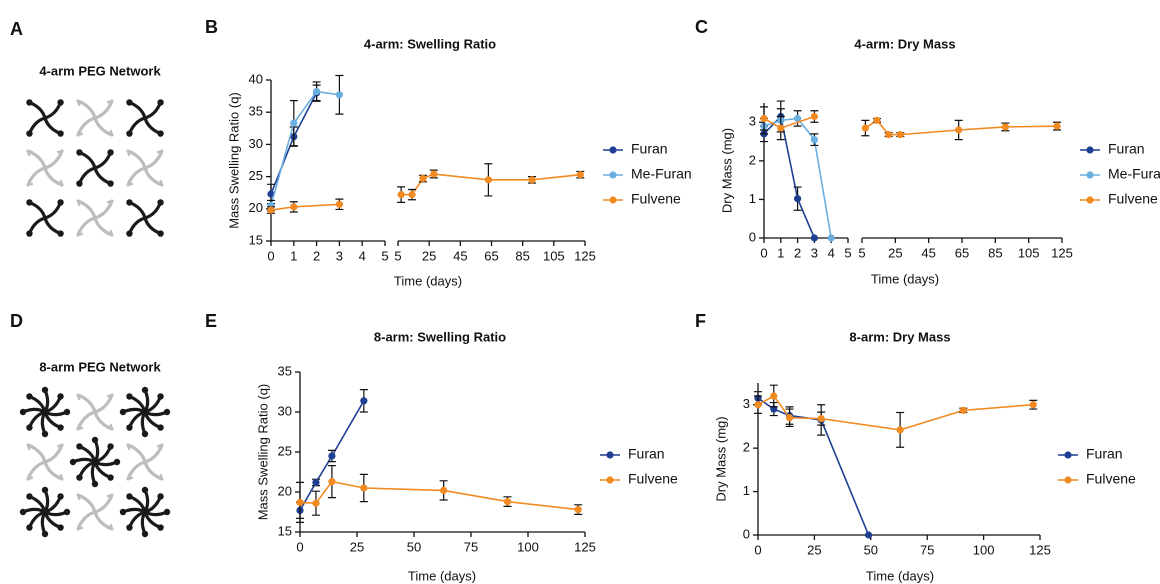  I want to click on x-tick-label: 125, so click(1040, 549).